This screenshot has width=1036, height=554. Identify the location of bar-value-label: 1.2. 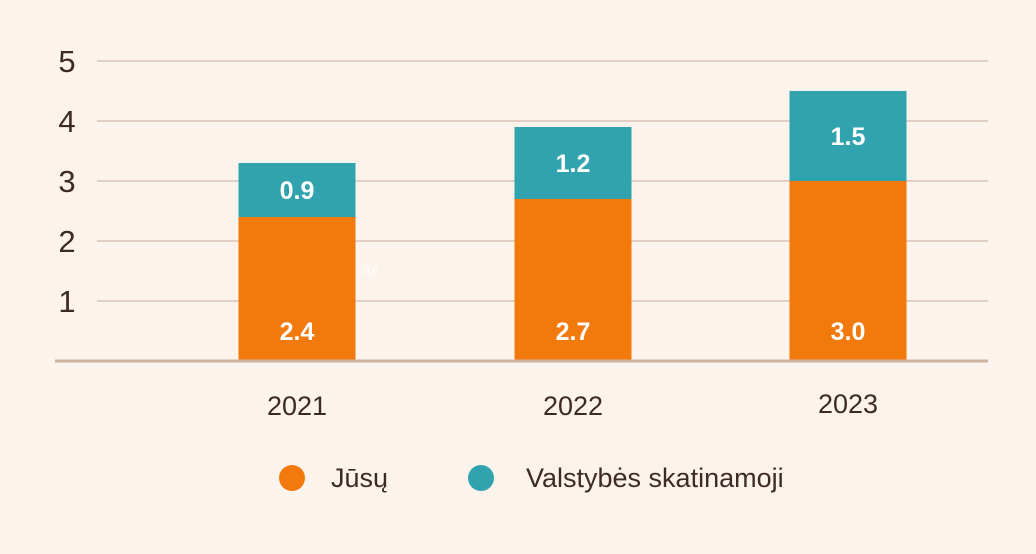
(573, 164).